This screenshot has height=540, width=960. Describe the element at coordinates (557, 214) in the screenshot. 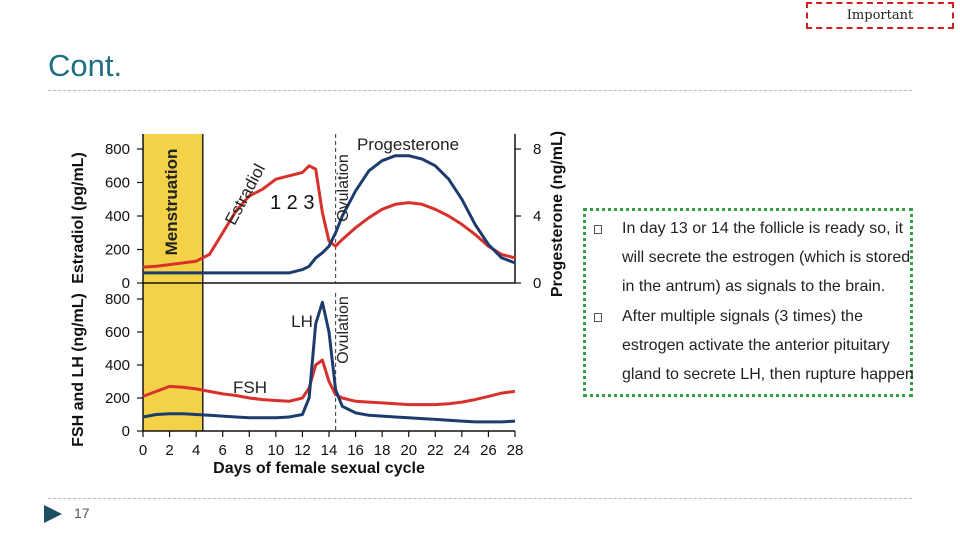

I see `y-axis-label-progesterone: Progesterone (ng/mL)` at that location.